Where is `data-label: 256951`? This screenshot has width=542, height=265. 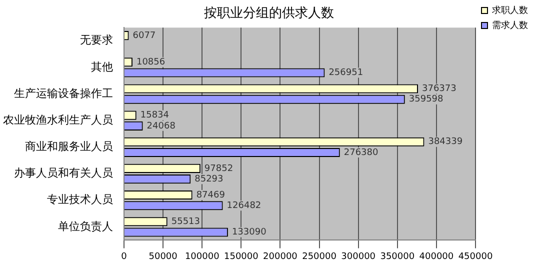 data-label: 256951 is located at coordinates (346, 73).